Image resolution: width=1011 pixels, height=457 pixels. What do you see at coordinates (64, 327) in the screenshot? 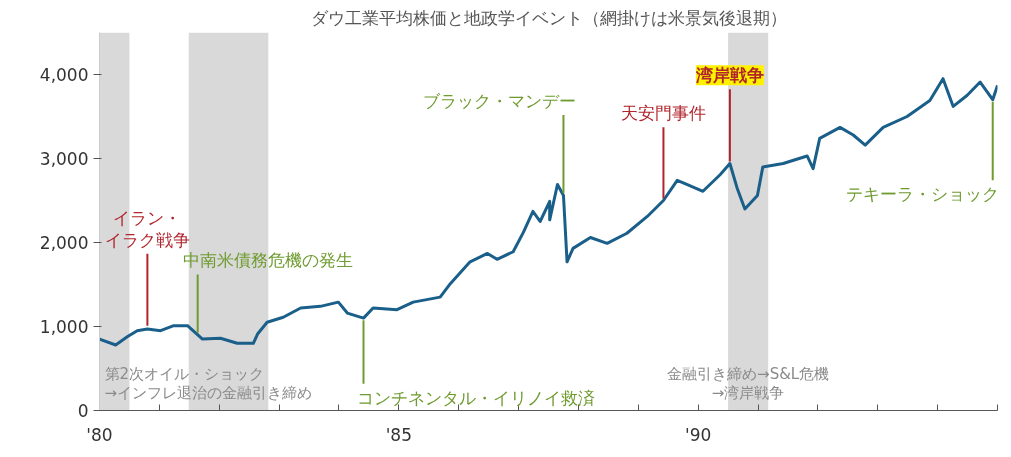
I see `y-tick-label: 1,000` at bounding box center [64, 327].